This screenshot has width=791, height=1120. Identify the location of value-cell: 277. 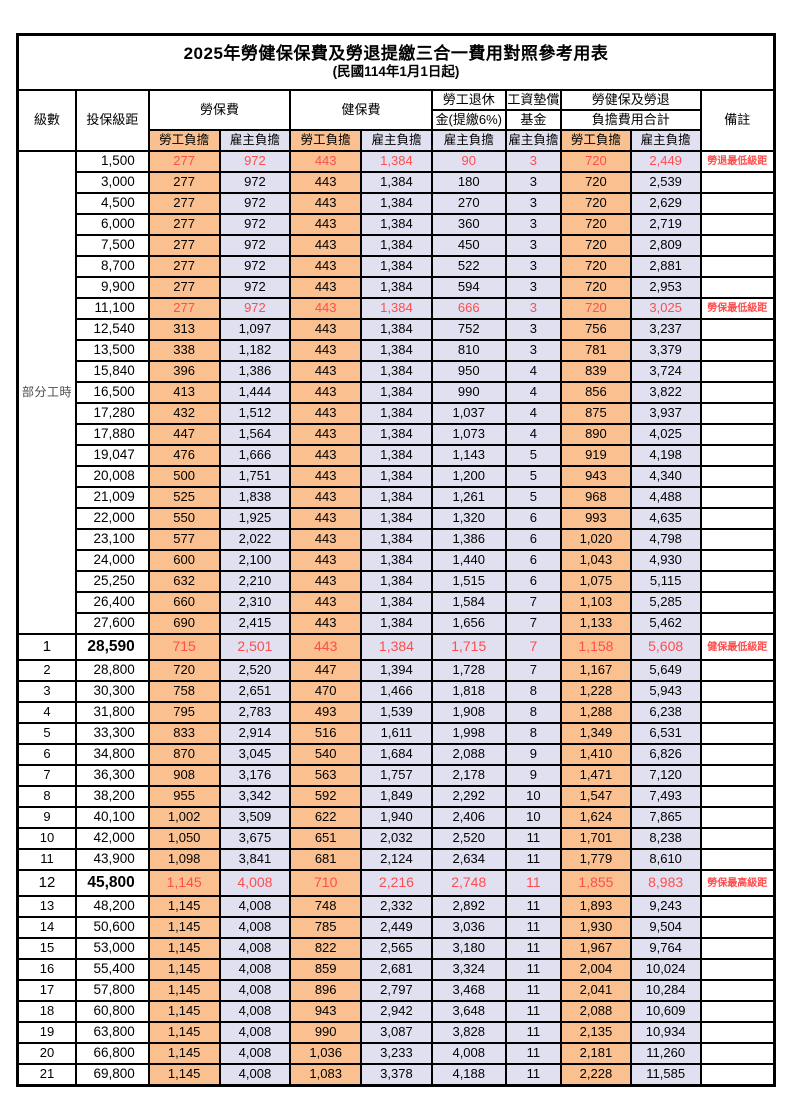
(184, 224).